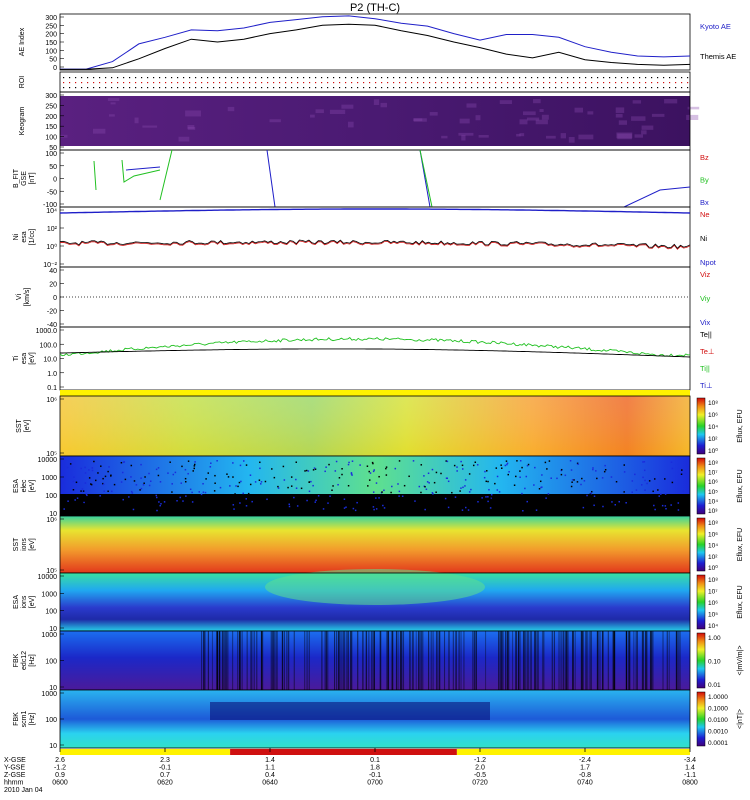 The image size is (750, 800). I want to click on panel-y-label: ions, so click(24, 601).